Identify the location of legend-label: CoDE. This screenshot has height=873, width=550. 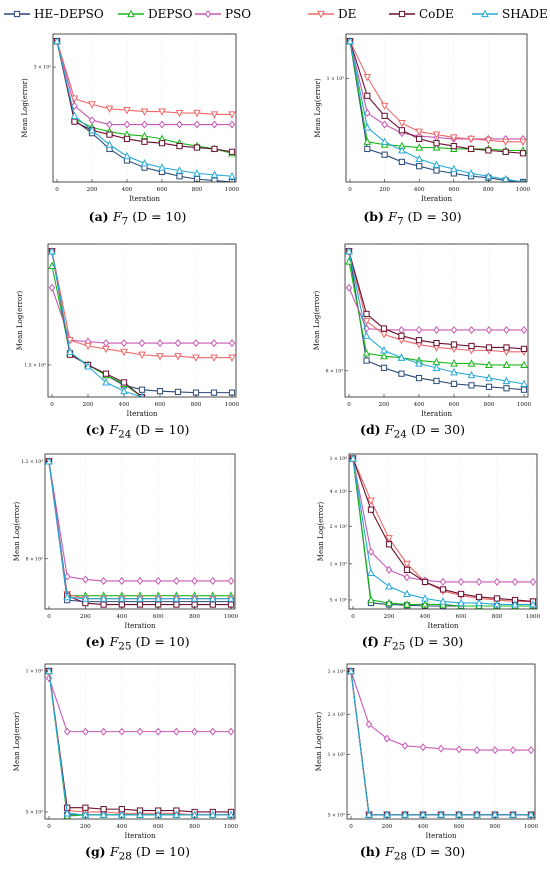
(436, 14).